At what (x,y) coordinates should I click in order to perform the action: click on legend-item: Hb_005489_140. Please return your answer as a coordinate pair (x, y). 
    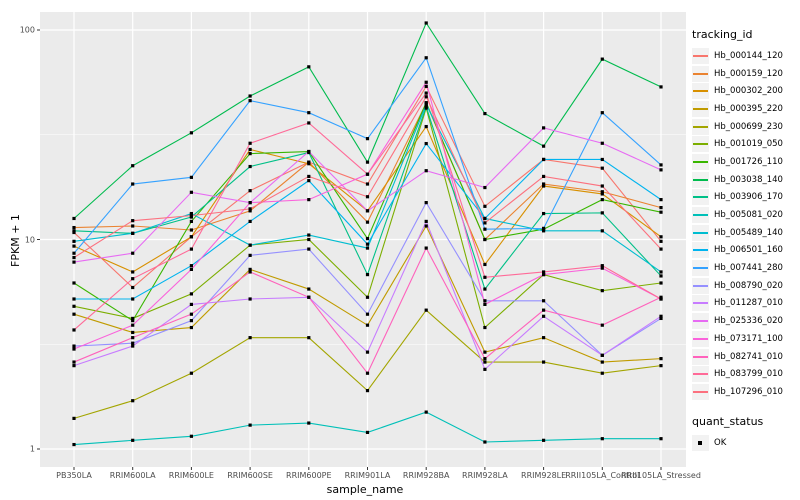
    Looking at the image, I should click on (745, 233).